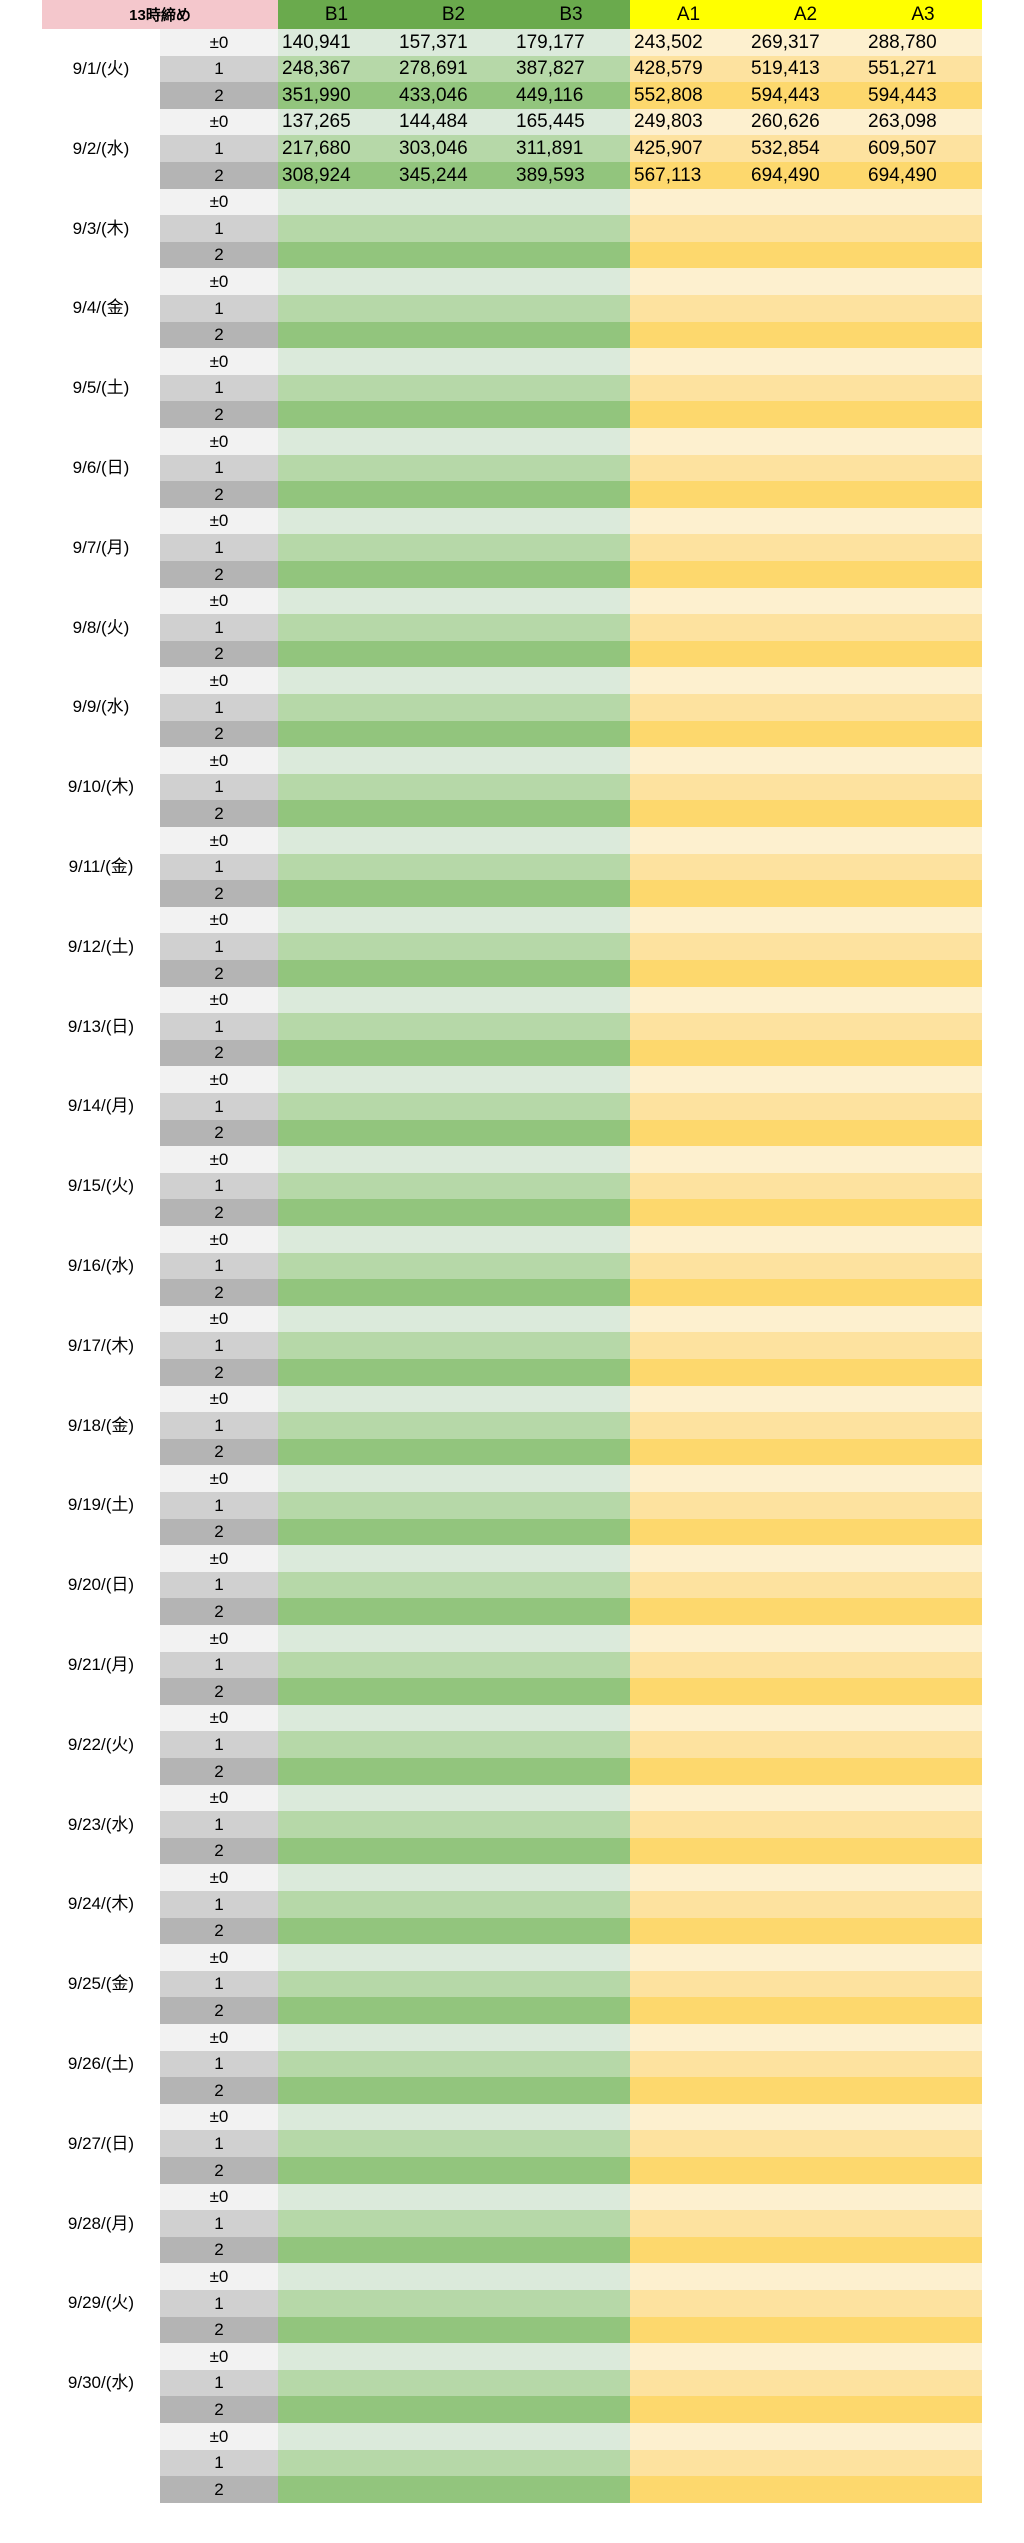 This screenshot has height=2543, width=1024. Describe the element at coordinates (688, 14) in the screenshot. I see `column-header-a1: A1` at that location.